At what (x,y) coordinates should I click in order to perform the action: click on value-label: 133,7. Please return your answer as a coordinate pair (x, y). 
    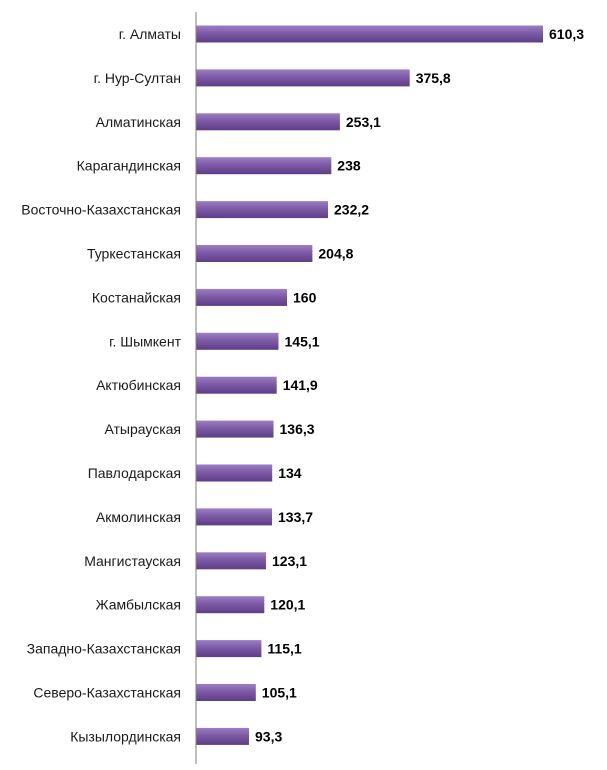
    Looking at the image, I should click on (295, 517).